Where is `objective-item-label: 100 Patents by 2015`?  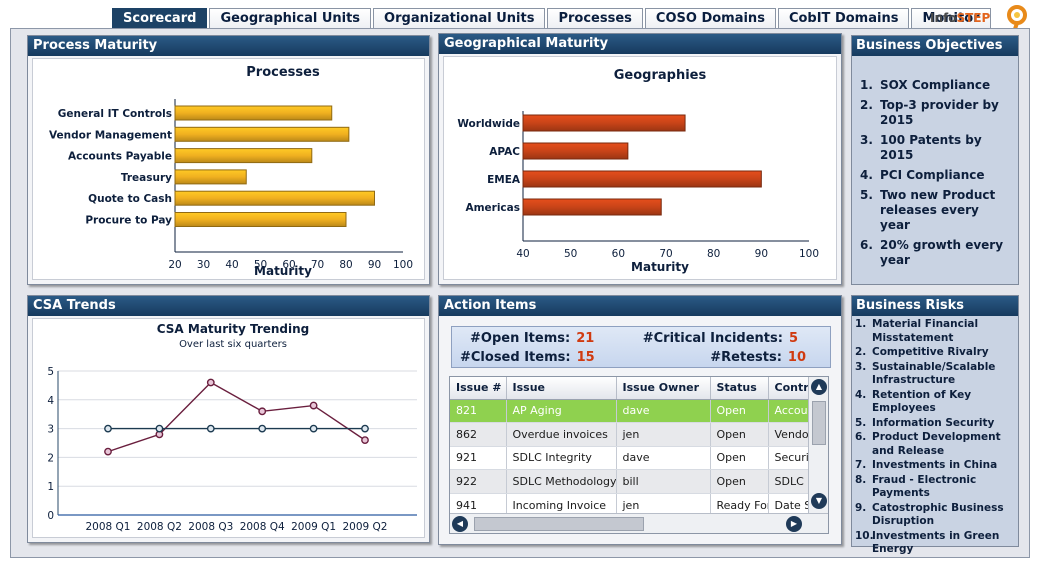
objective-item-label: 100 Patents by 2015 is located at coordinates (931, 147).